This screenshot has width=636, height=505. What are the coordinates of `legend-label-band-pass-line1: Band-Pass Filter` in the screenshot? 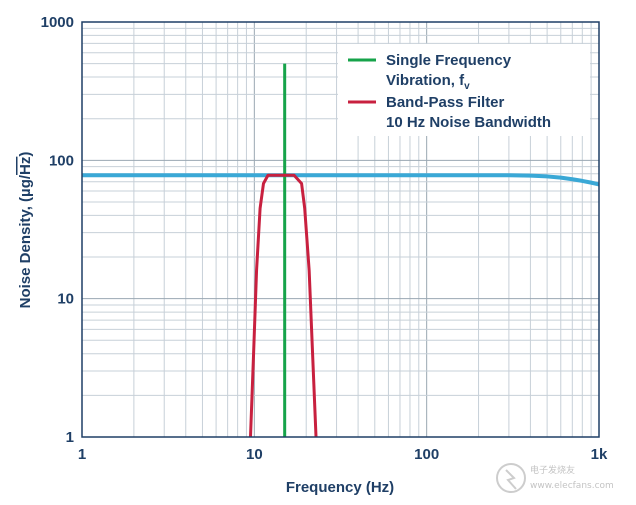 It's located at (445, 102).